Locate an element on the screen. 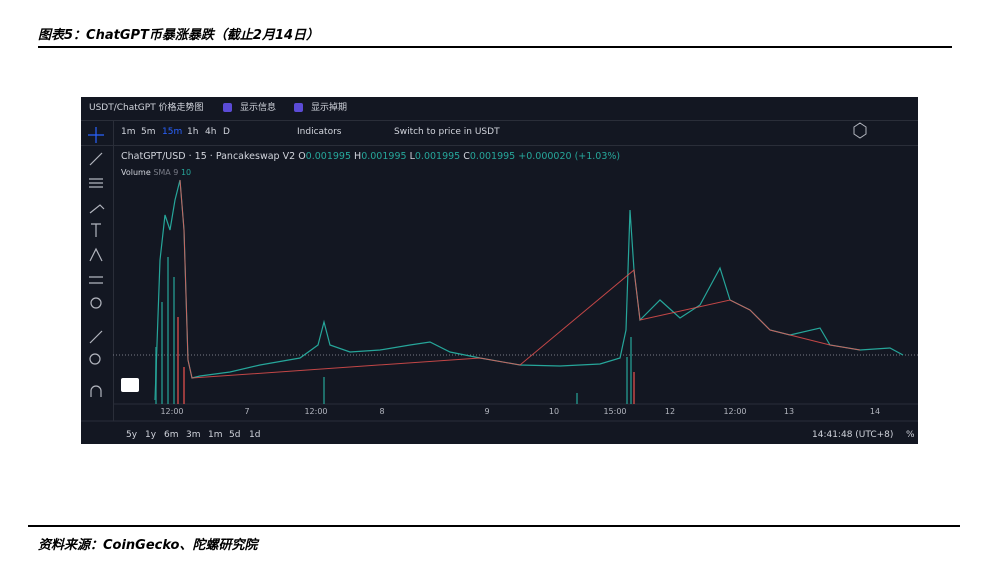 The height and width of the screenshot is (574, 990). sma-label: SMA 9 is located at coordinates (166, 172).